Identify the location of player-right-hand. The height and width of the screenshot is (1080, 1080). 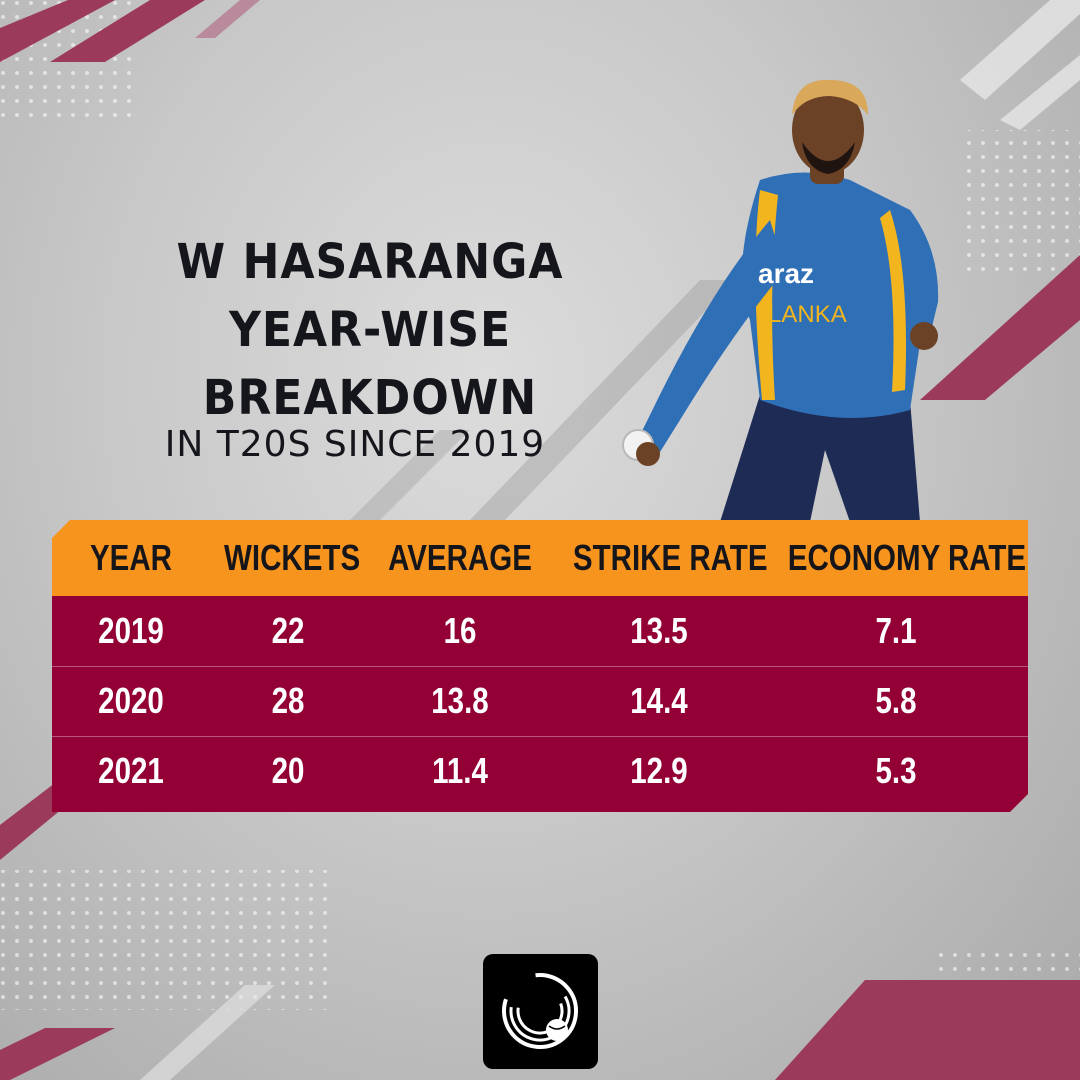
(924, 336).